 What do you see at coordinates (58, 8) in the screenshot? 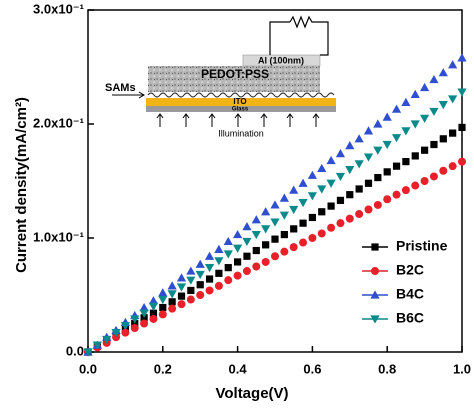
I see `y-tick-label: 3.0x10⁻¹` at bounding box center [58, 8].